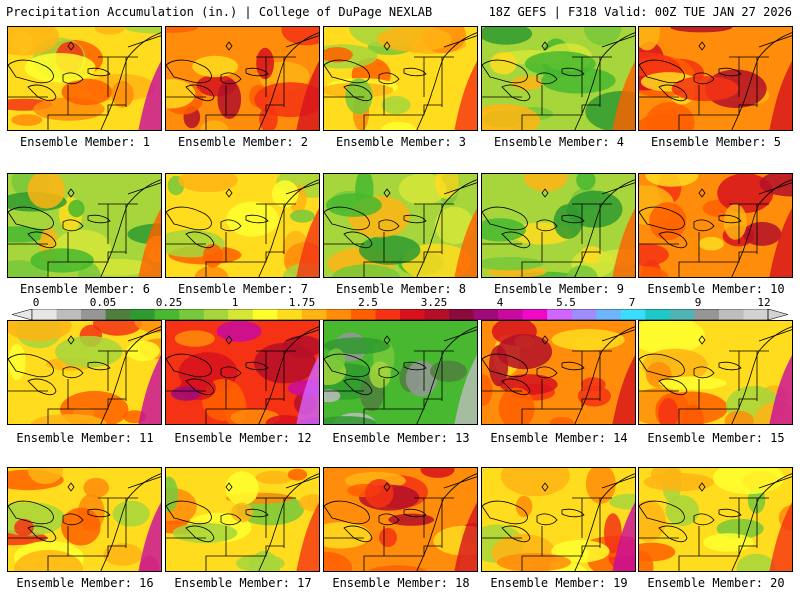  What do you see at coordinates (169, 302) in the screenshot?
I see `colorbar-tick-label: 0.25` at bounding box center [169, 302].